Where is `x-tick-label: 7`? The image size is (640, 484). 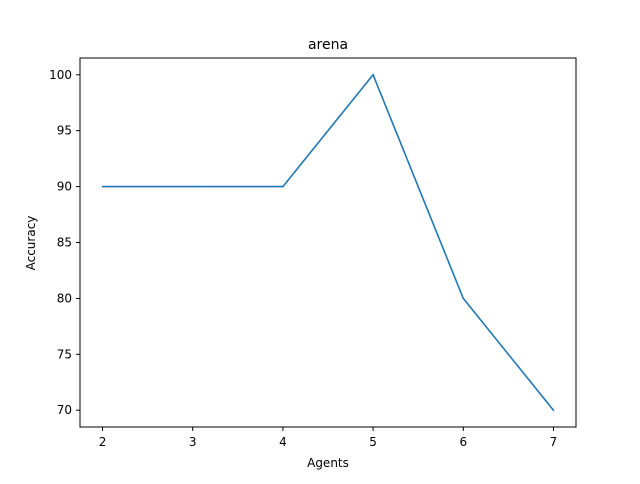 x-tick-label: 7 is located at coordinates (554, 442).